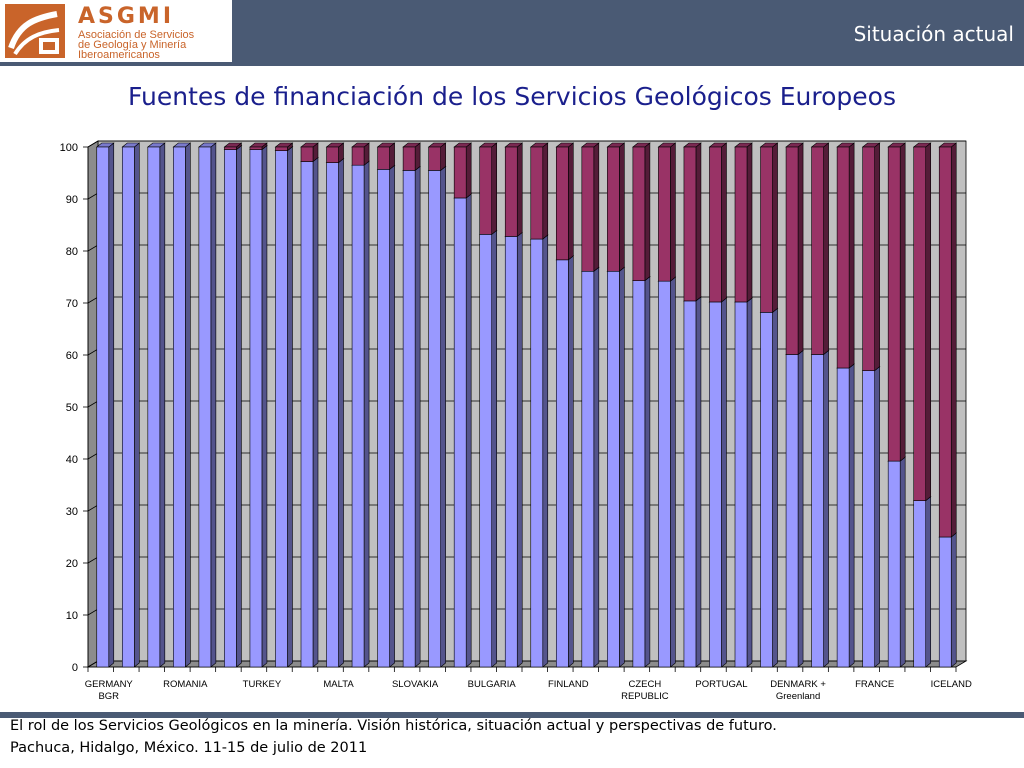  What do you see at coordinates (933, 34) in the screenshot?
I see `section-title: Situación actual` at bounding box center [933, 34].